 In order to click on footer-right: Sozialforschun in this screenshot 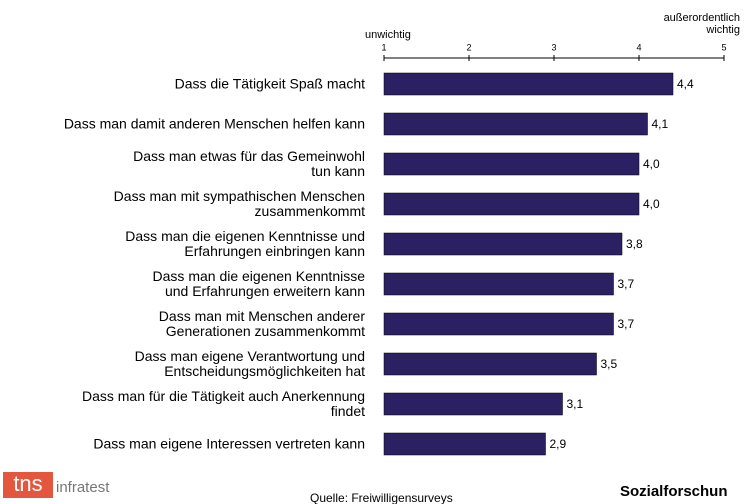, I will do `click(674, 491)`.